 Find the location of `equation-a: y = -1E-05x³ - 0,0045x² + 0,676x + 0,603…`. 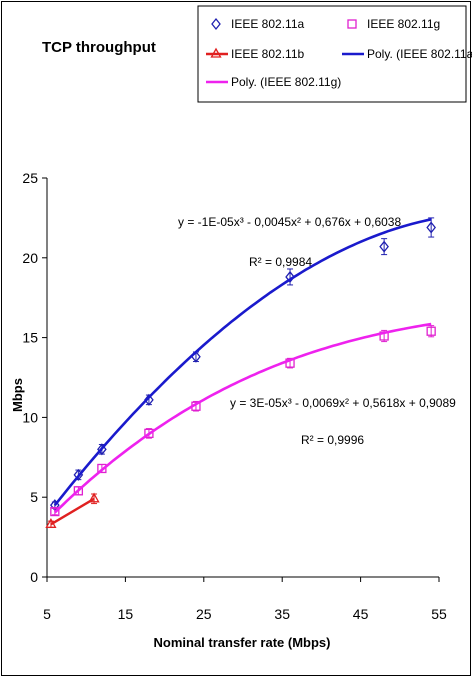

equation-a: y = -1E-05x³ - 0,0045x² + 0,676x + 0,603… is located at coordinates (289, 222).